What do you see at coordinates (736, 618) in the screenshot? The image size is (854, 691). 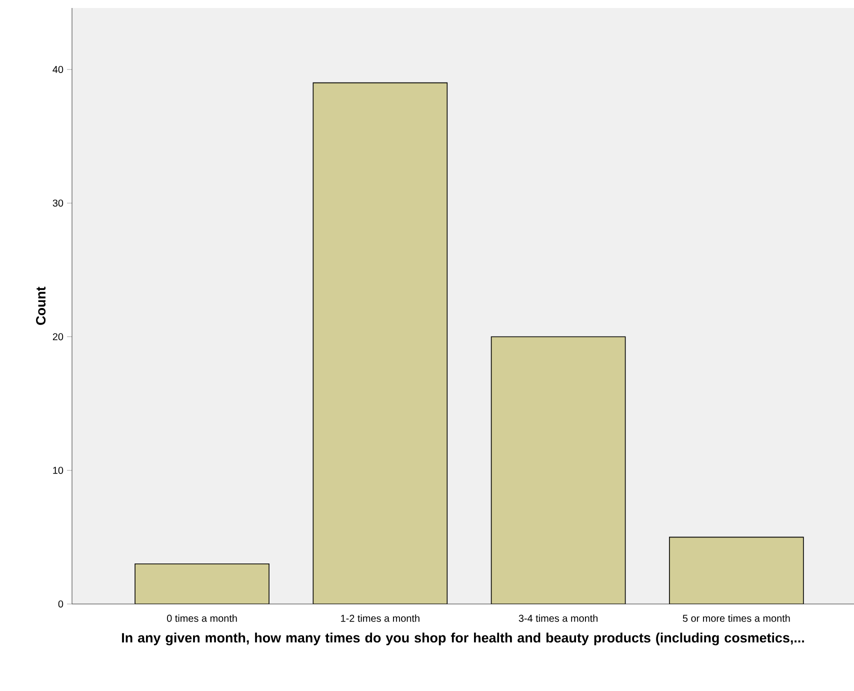 I see `x-tick-label: 5 or more times a month` at bounding box center [736, 618].